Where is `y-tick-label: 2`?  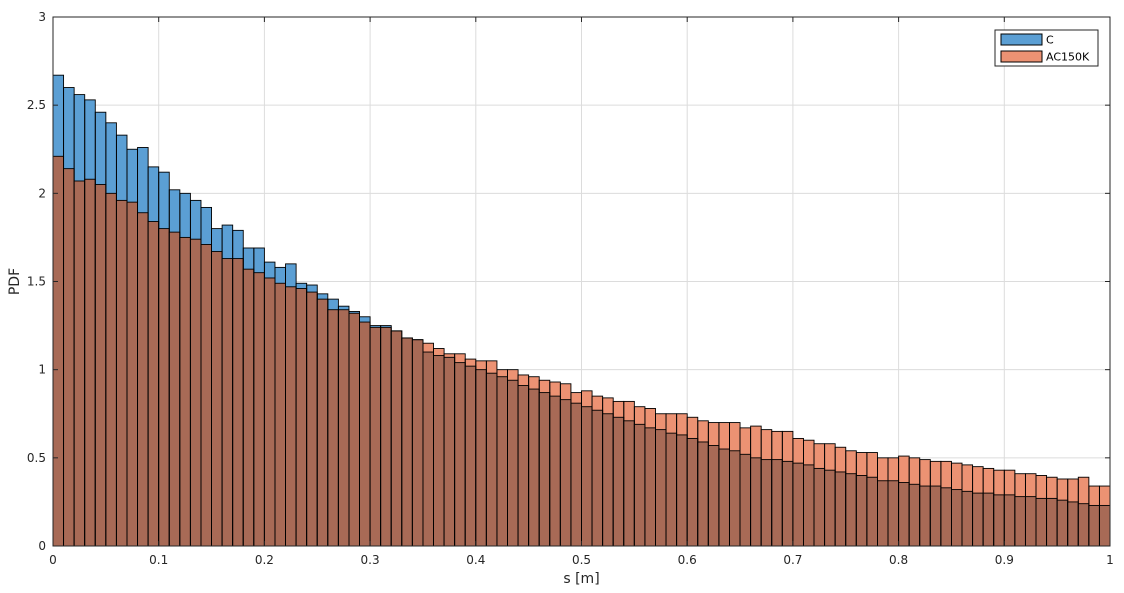
y-tick-label: 2 is located at coordinates (42, 193).